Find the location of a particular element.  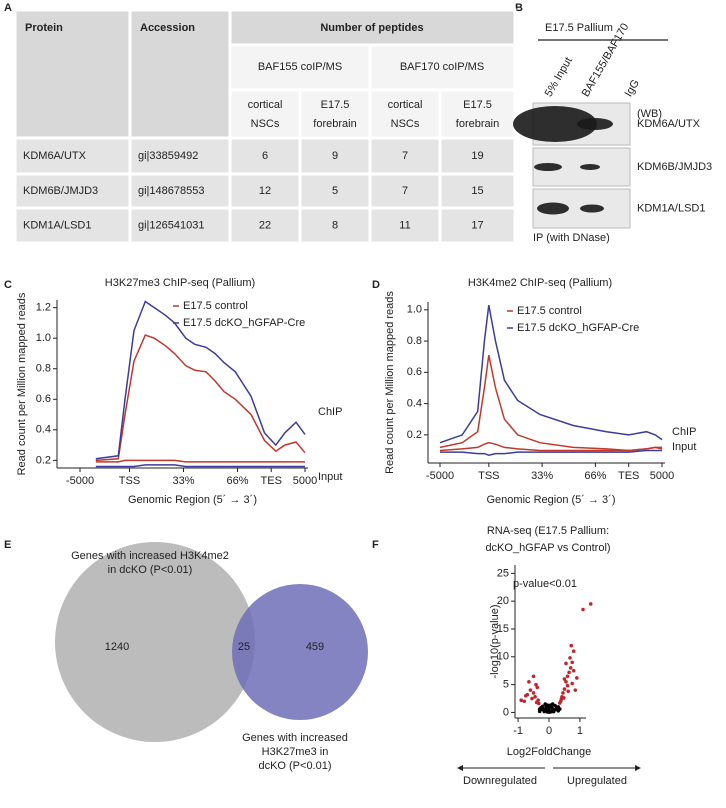

x-axis-label: Genomic Region (5´ → 3´) is located at coordinates (551, 500).